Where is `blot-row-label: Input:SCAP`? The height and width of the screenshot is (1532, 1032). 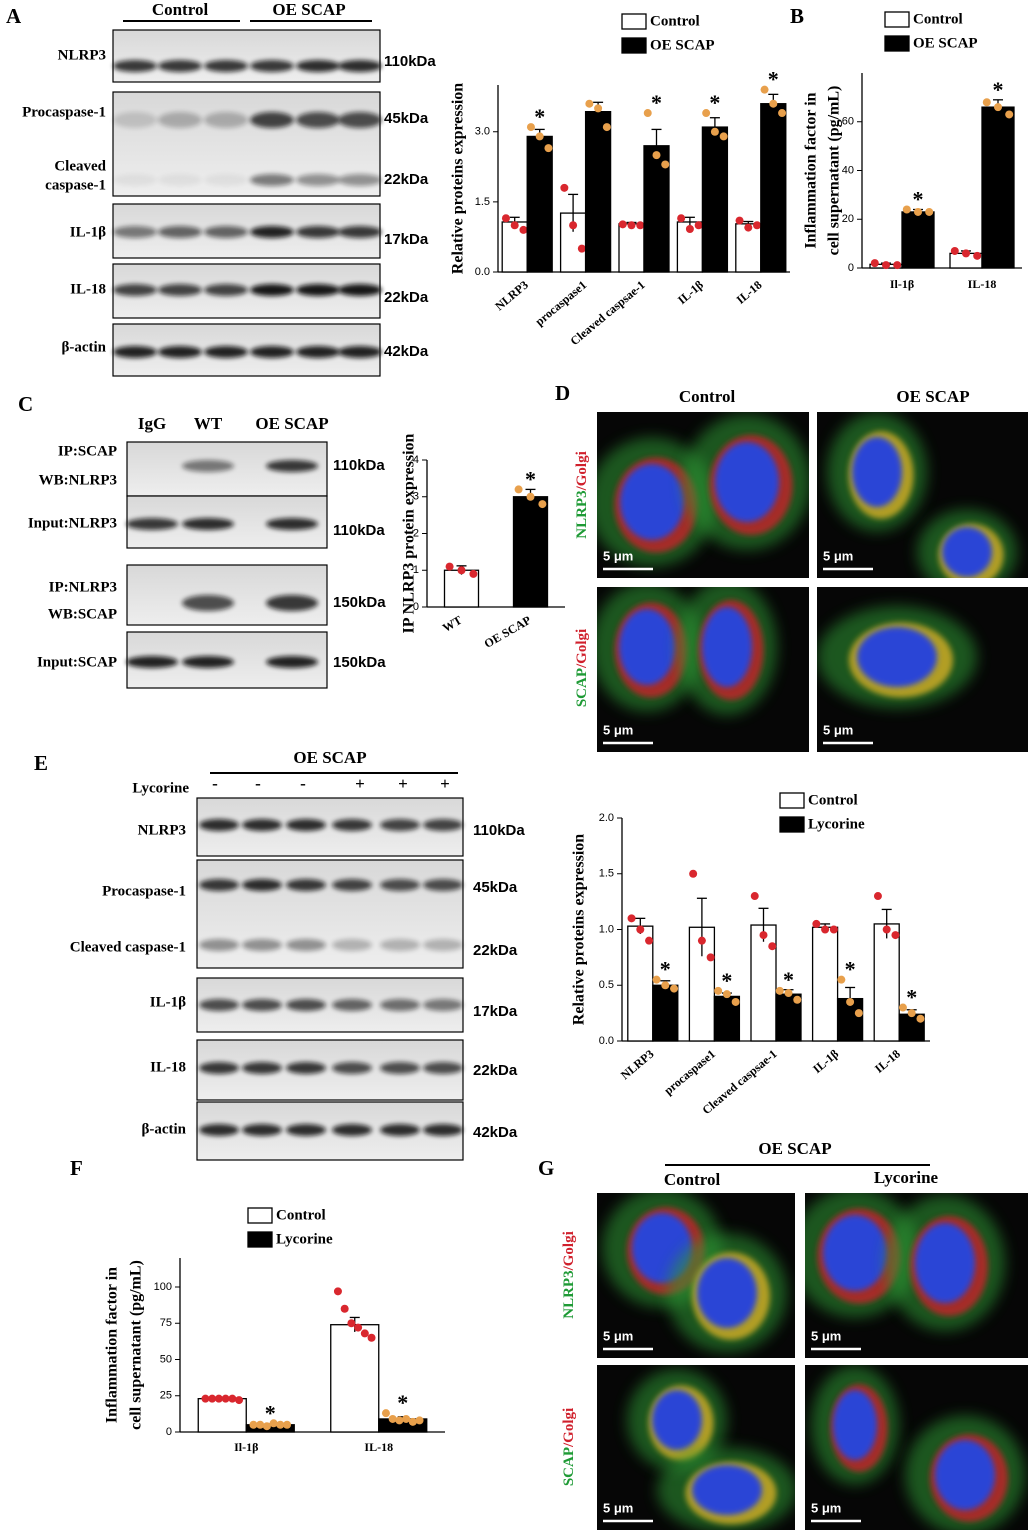 blot-row-label: Input:SCAP is located at coordinates (77, 662).